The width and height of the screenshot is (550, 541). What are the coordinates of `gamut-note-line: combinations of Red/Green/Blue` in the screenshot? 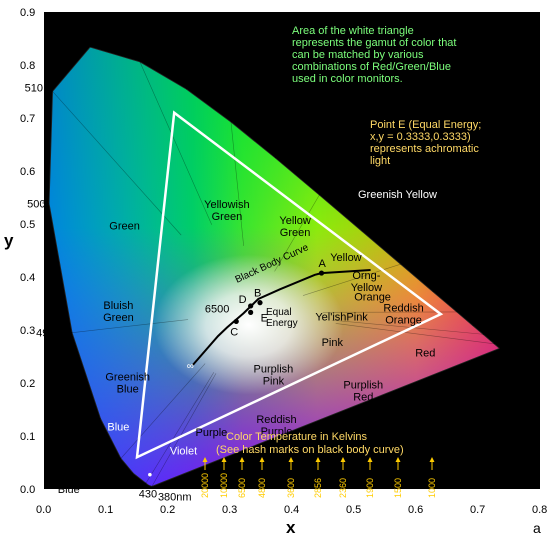 It's located at (371, 67).